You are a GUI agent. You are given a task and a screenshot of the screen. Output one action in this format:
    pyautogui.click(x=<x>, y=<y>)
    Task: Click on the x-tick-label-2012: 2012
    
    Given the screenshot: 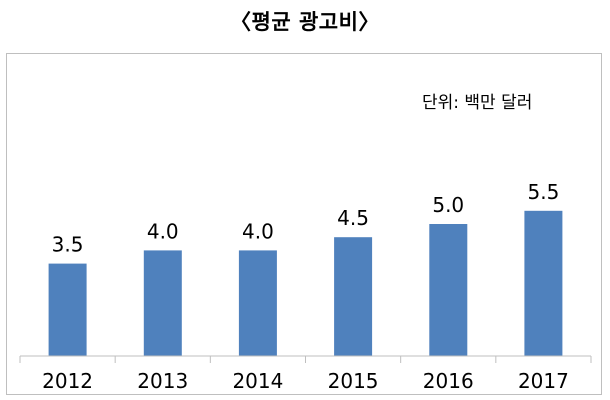 What is the action you would take?
    pyautogui.click(x=67, y=381)
    